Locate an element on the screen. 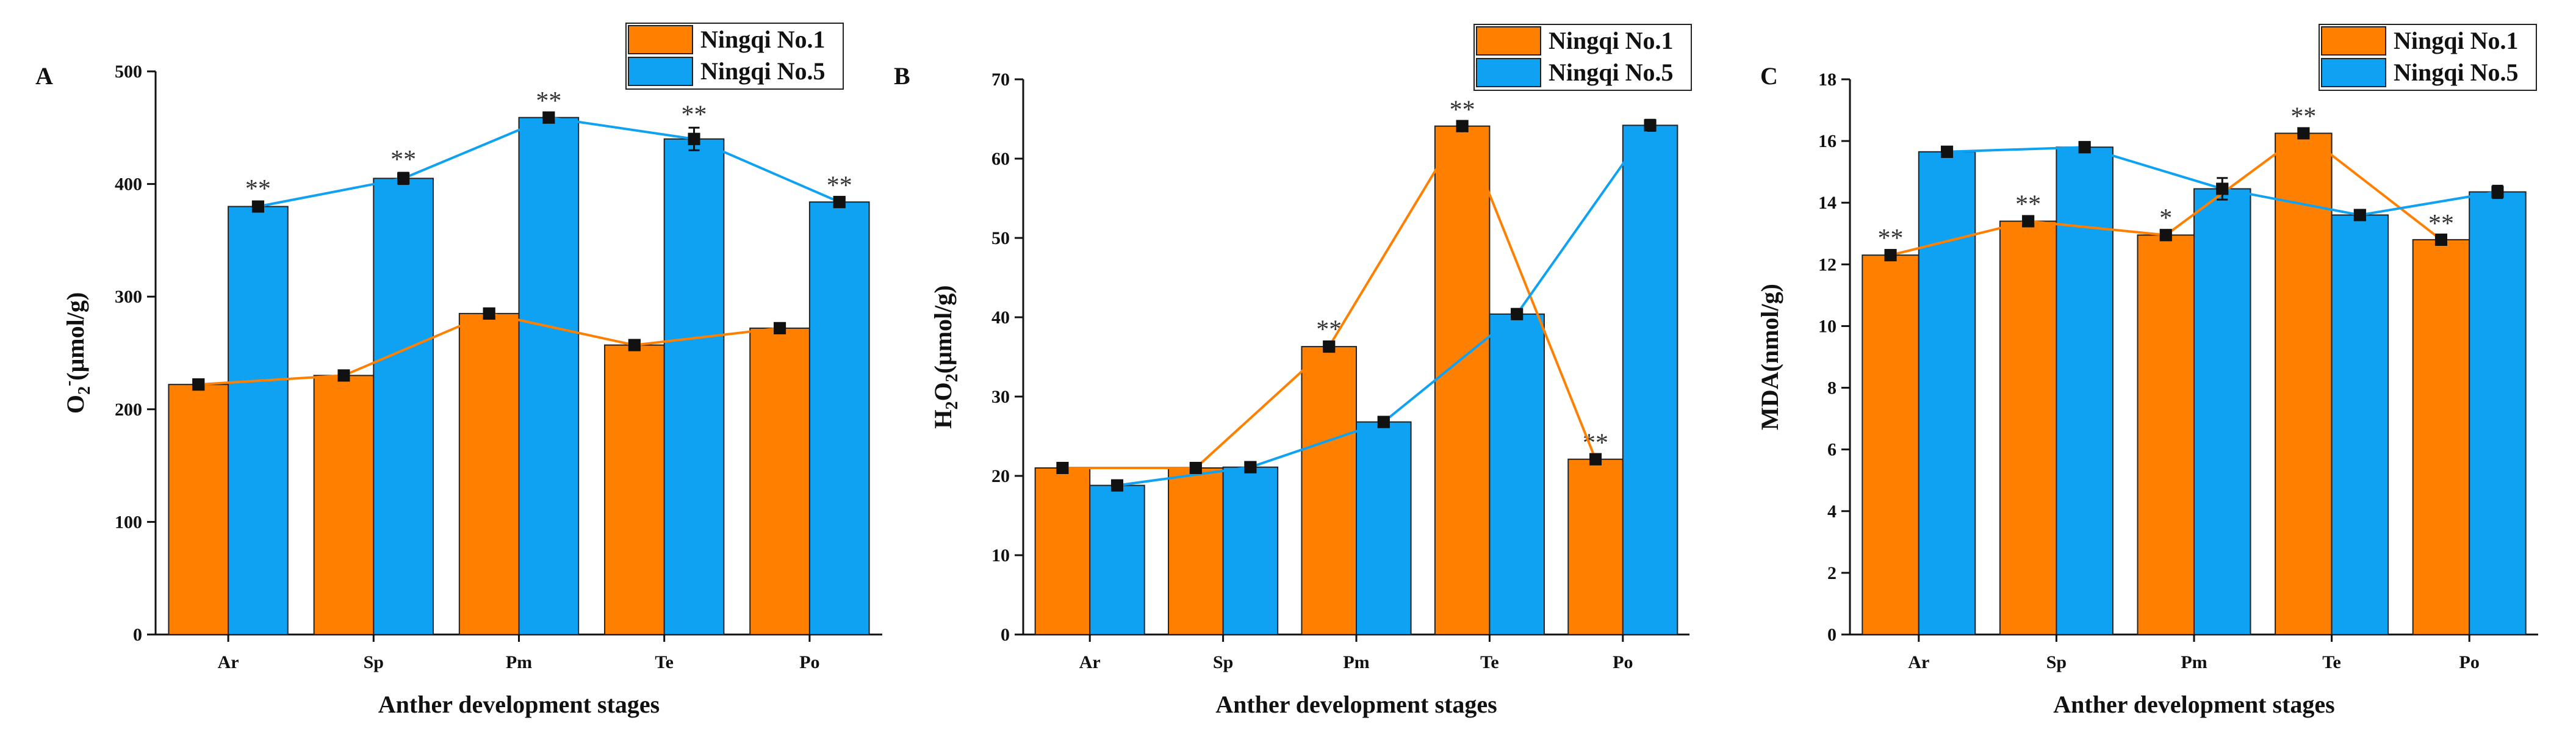 This screenshot has height=748, width=2576. y-tick-label: 2 is located at coordinates (1832, 573).